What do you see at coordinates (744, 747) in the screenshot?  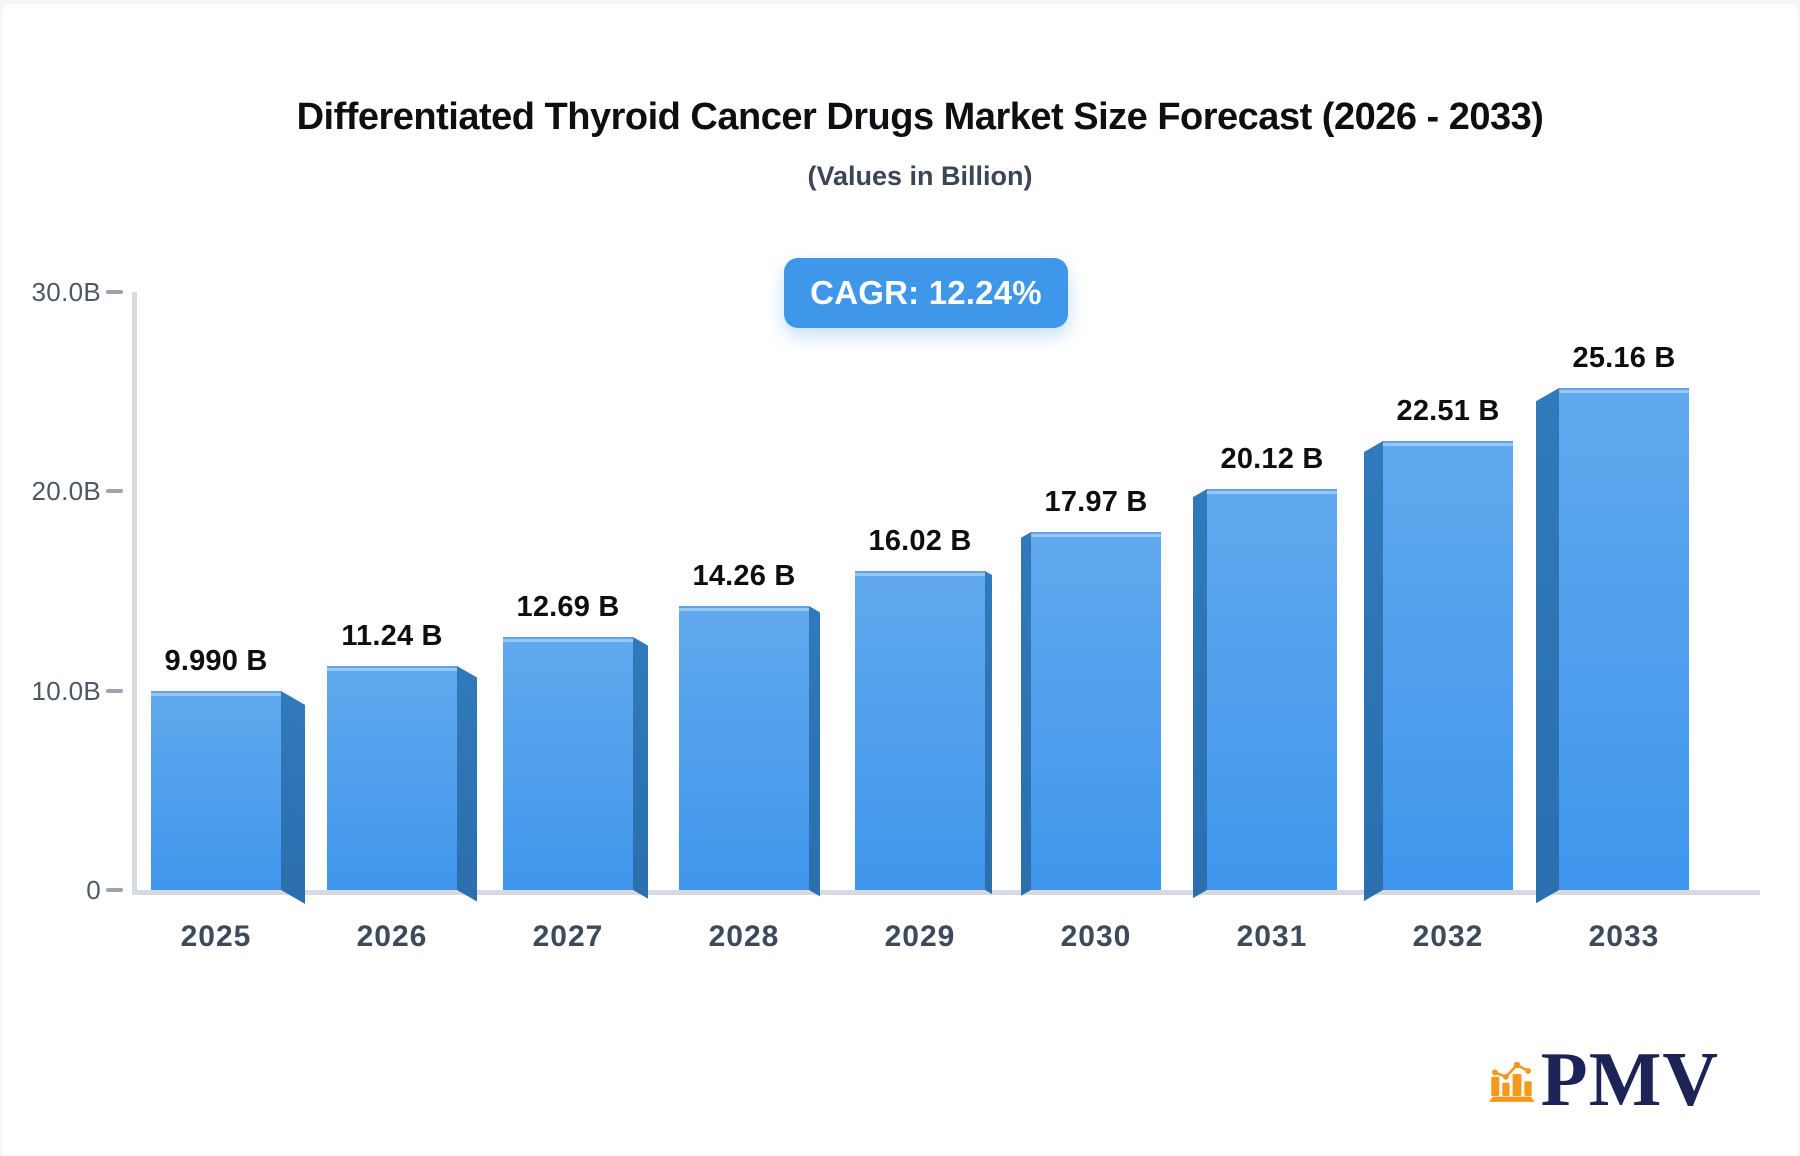 I see `bar-2028` at bounding box center [744, 747].